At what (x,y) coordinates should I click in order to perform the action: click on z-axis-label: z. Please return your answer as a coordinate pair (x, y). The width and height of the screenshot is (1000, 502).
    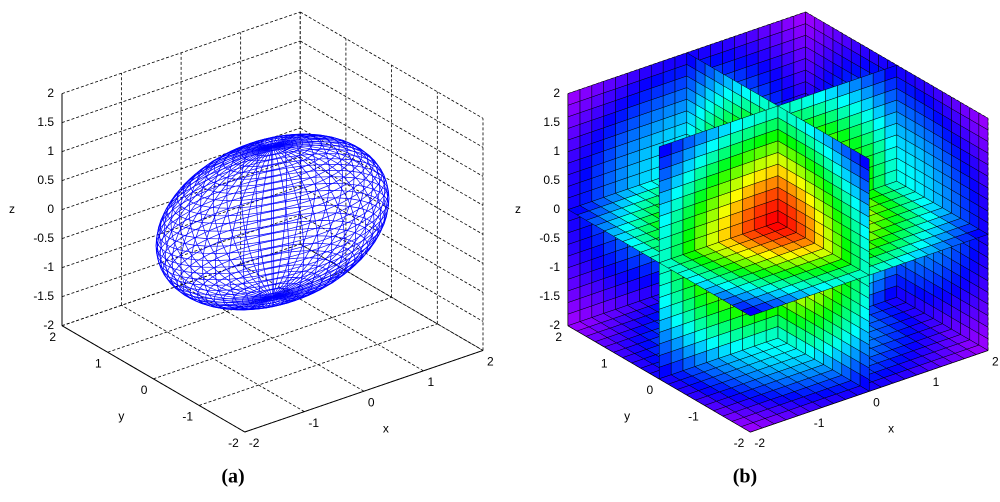
    Looking at the image, I should click on (12, 209).